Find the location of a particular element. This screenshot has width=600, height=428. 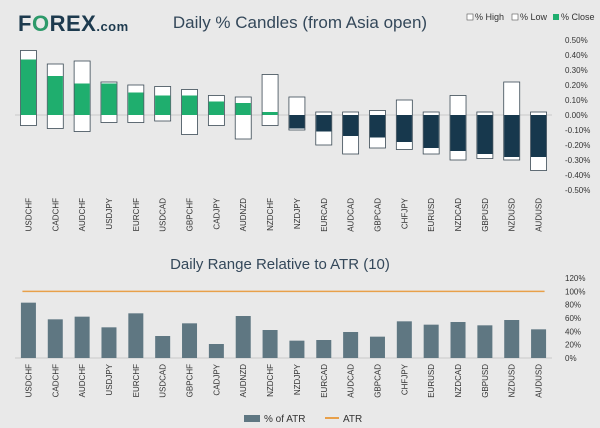

atr-bar-cadchf is located at coordinates (55, 338).